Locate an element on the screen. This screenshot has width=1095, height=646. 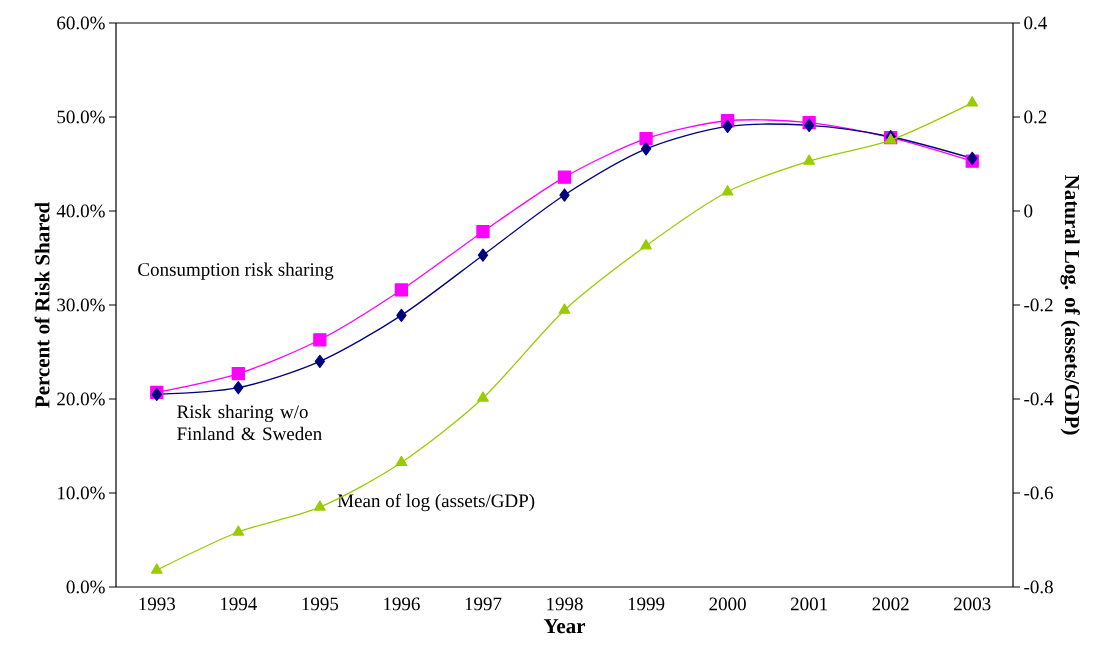
y2-tick-label: 0.4 is located at coordinates (1035, 23).